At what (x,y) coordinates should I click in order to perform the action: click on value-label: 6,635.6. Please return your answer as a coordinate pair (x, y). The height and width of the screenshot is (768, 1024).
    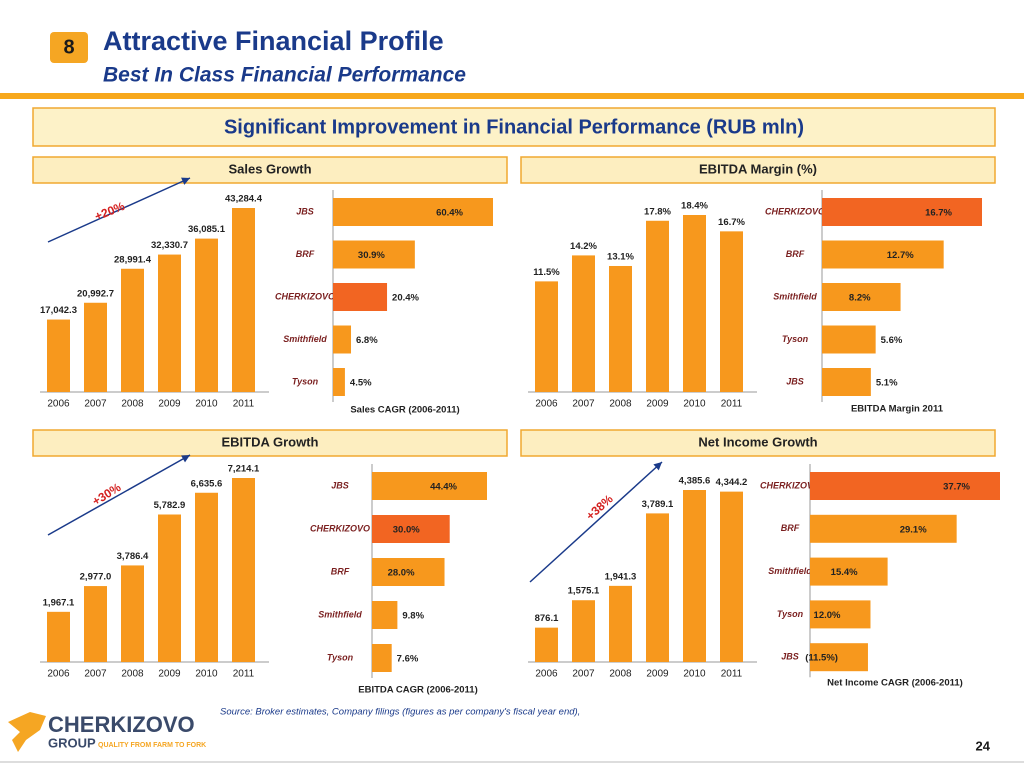
    Looking at the image, I should click on (207, 483).